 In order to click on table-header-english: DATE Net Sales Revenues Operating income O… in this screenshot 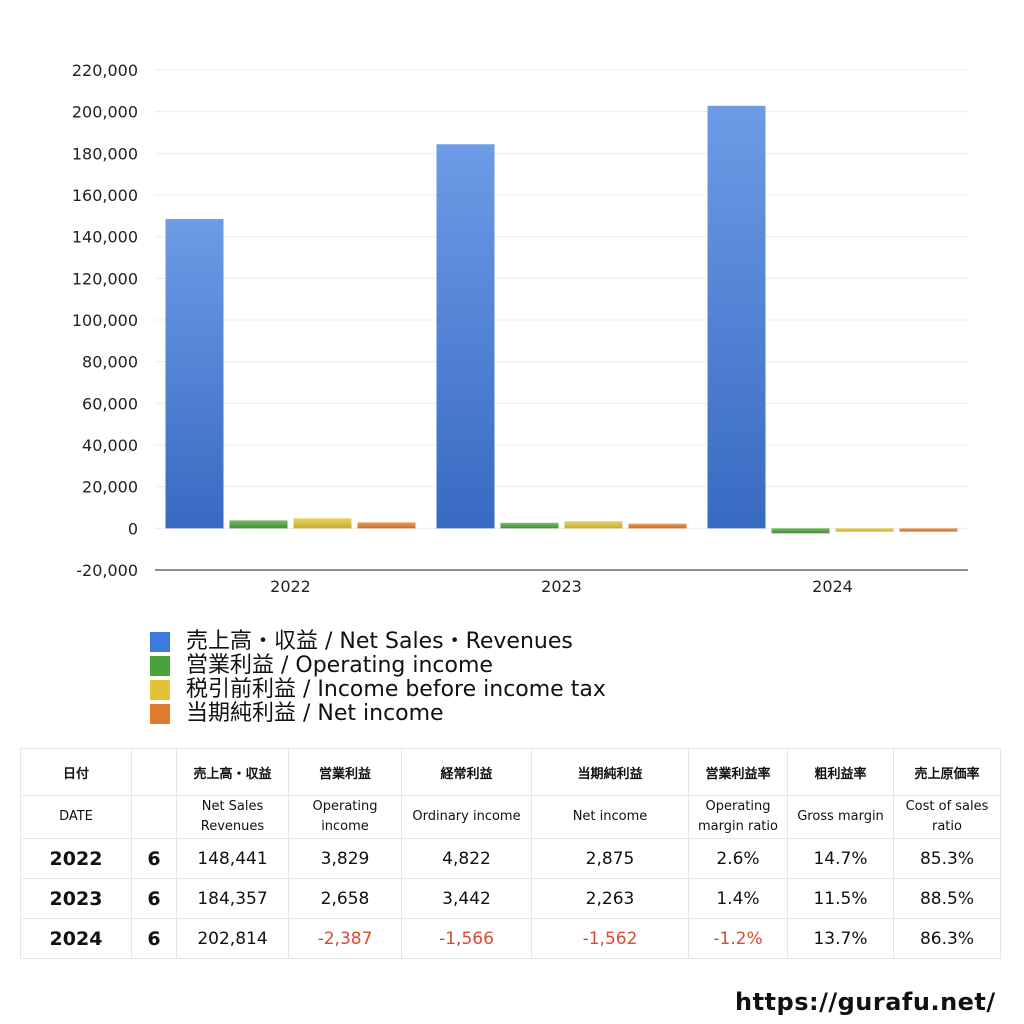, I will do `click(510, 817)`.